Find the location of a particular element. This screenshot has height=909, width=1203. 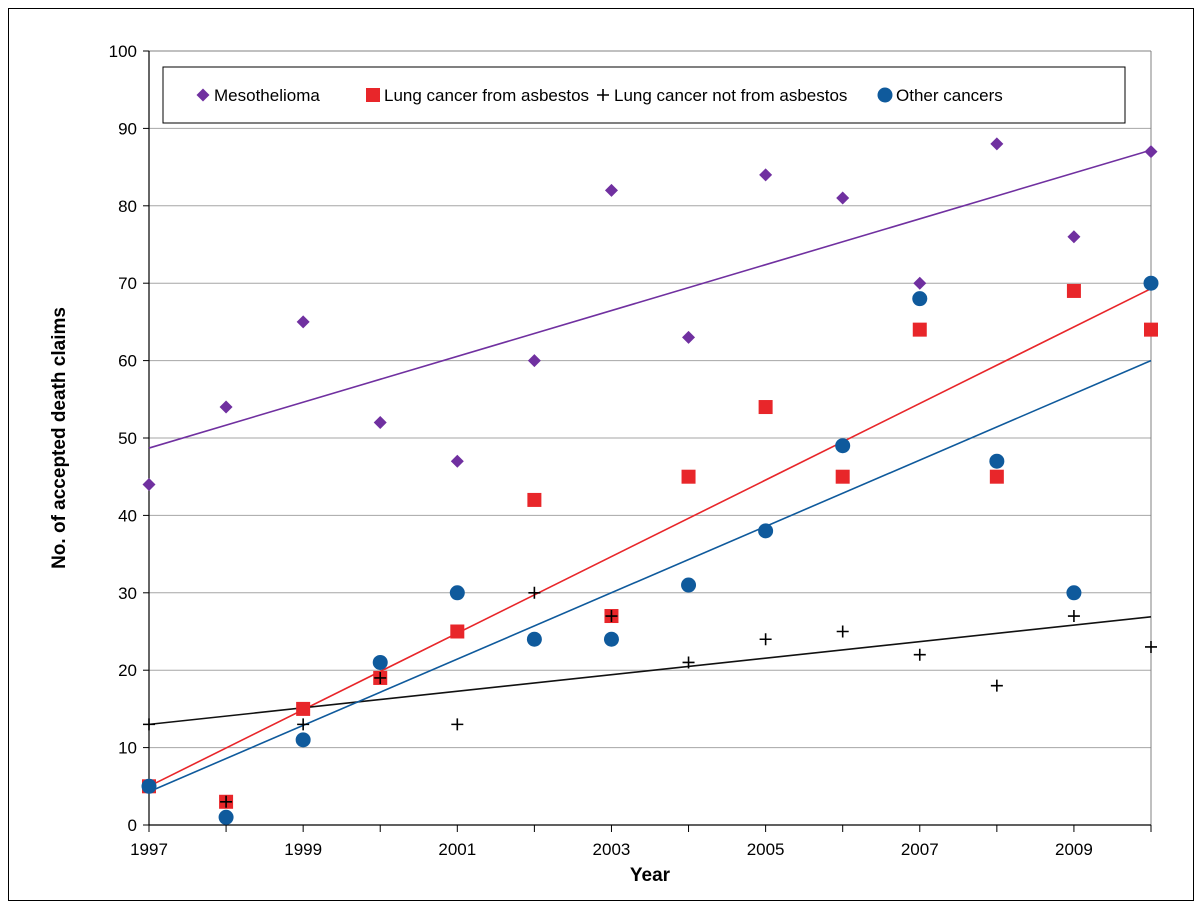

y-tick-label: 40 is located at coordinates (127, 515).